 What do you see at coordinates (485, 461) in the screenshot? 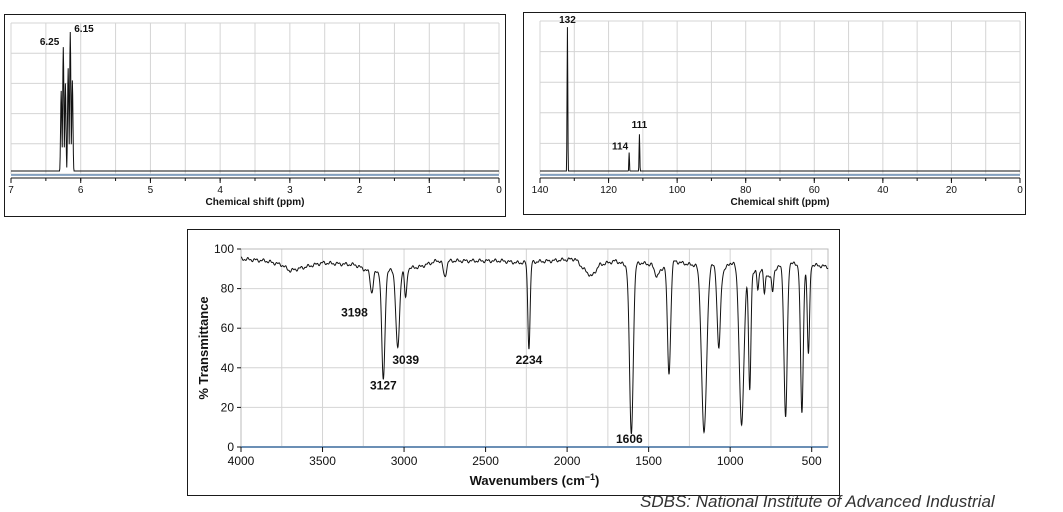
I see `x-tick-label: 2500` at bounding box center [485, 461].